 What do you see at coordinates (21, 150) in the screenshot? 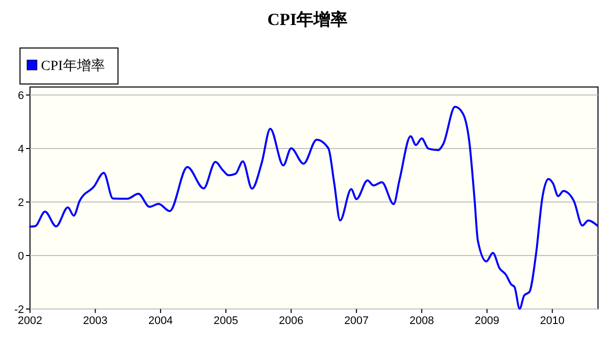
I see `y-tick-label: 4` at bounding box center [21, 150].